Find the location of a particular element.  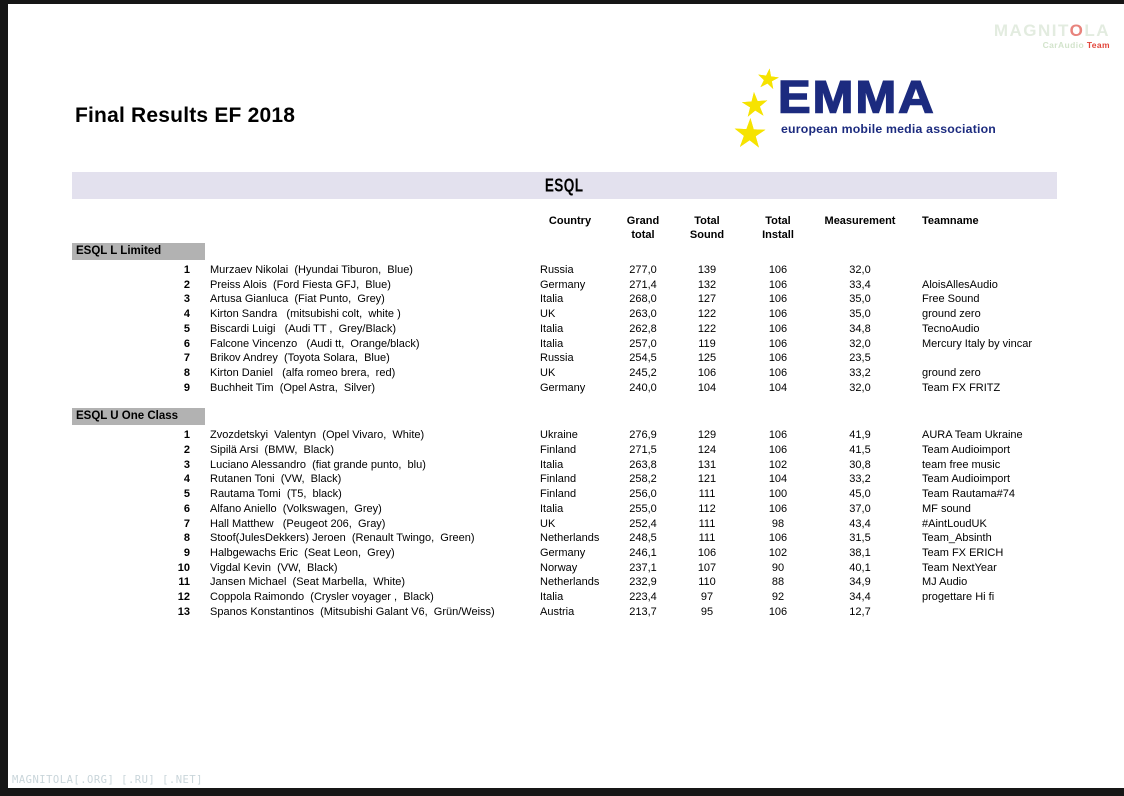

grand-total-cell: 255,0 is located at coordinates (643, 508).